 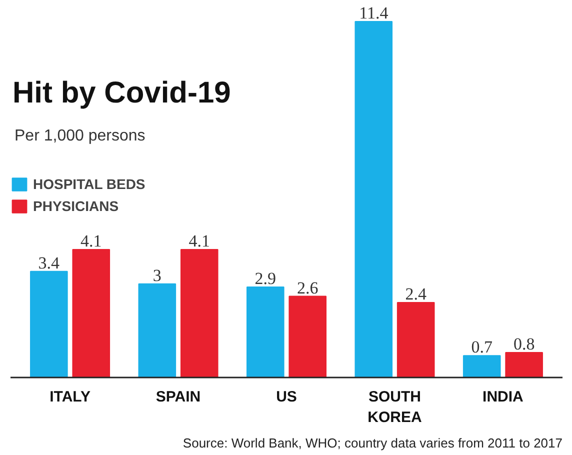 I want to click on data-label: 0.8, so click(x=524, y=344).